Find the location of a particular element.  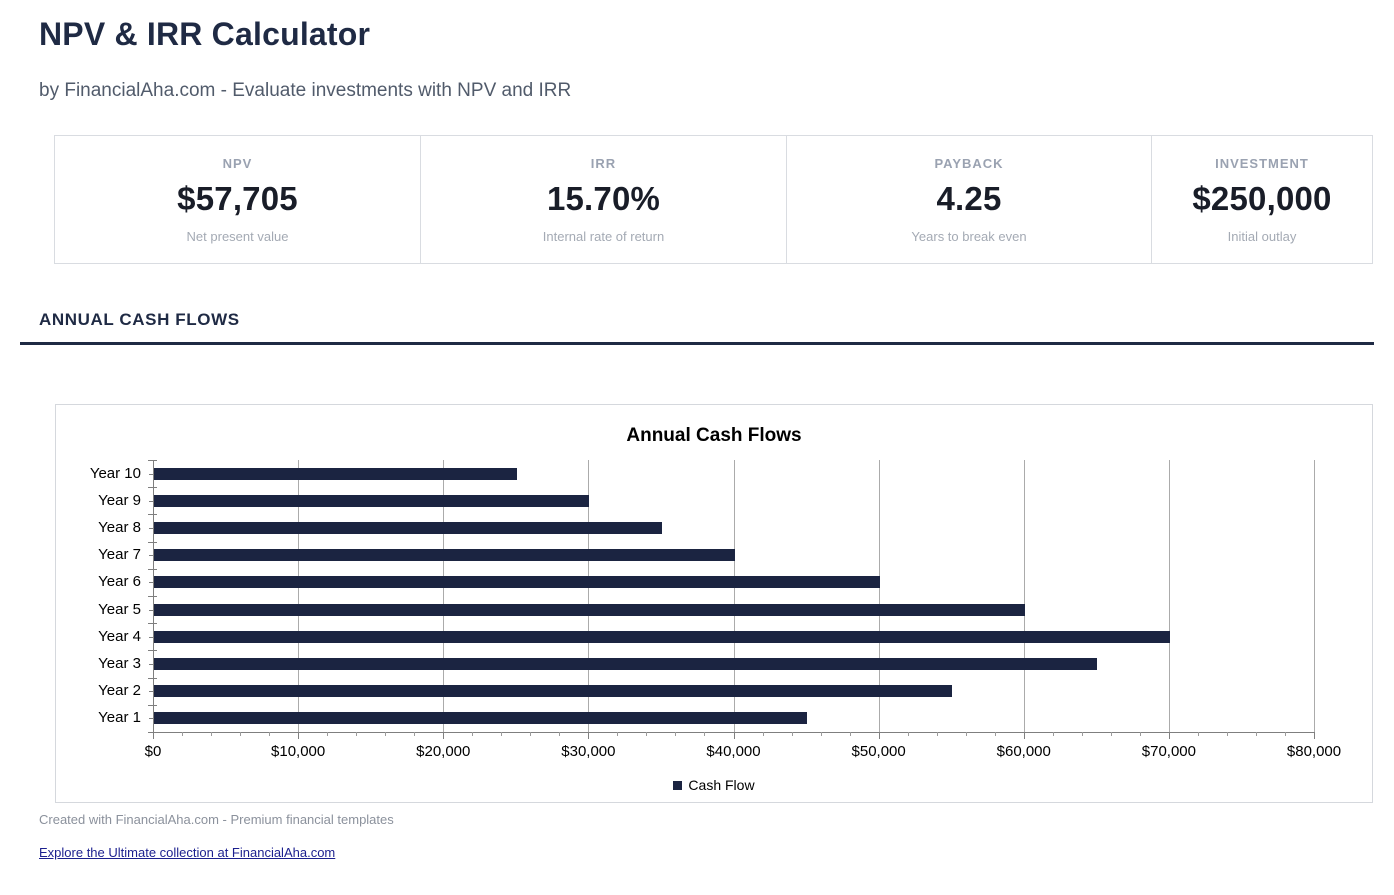

metric-card-payback: PAYBACK 4.25 Years to break even is located at coordinates (968, 199).